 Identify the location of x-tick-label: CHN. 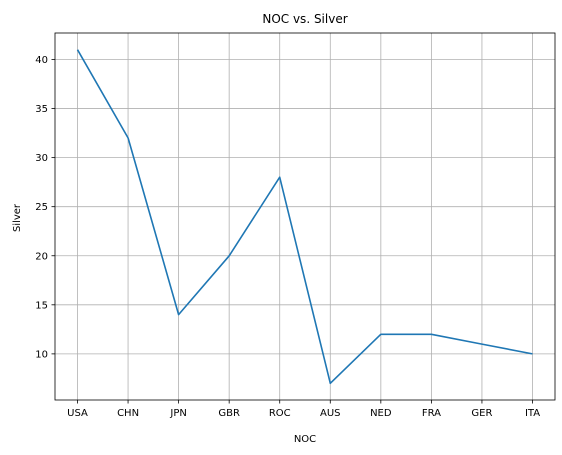
(128, 413).